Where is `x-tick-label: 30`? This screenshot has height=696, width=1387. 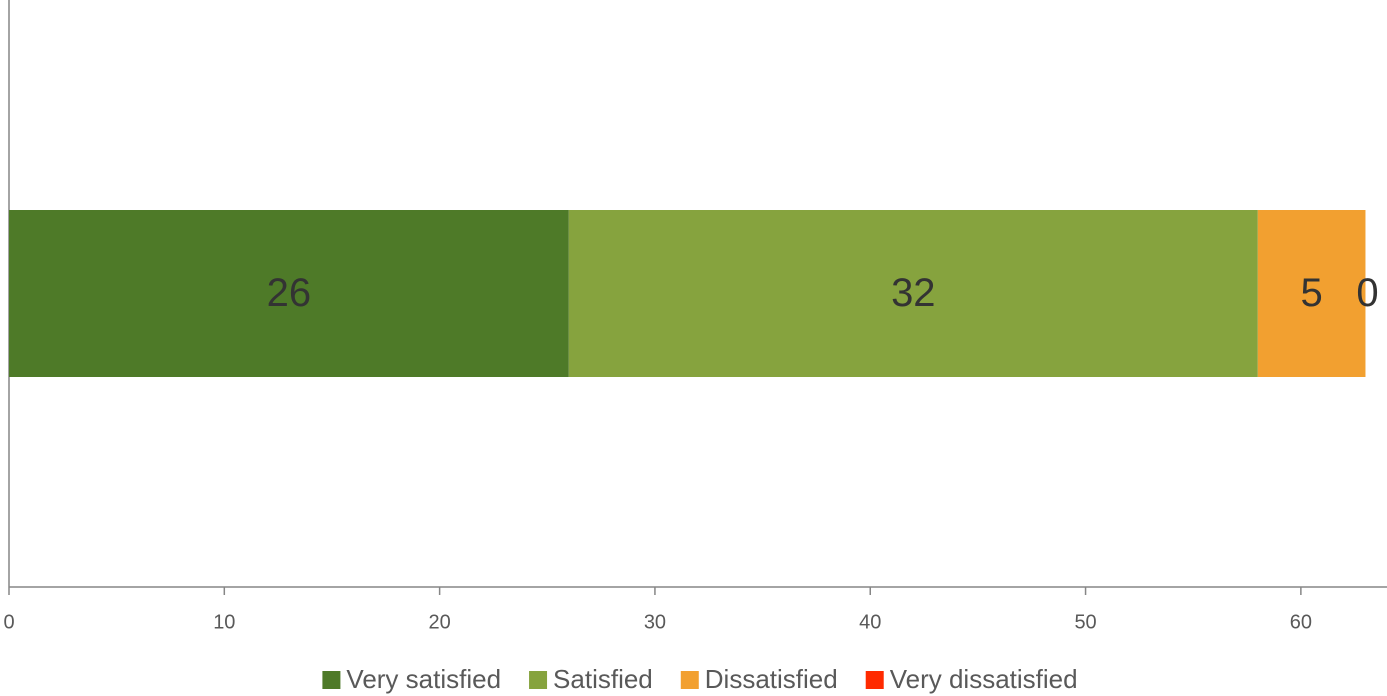 x-tick-label: 30 is located at coordinates (655, 622).